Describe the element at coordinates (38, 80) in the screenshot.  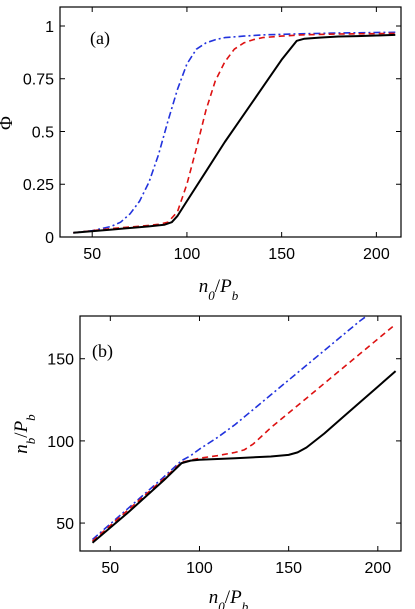
I see `panel-a-y-tick-label: 0.75` at that location.